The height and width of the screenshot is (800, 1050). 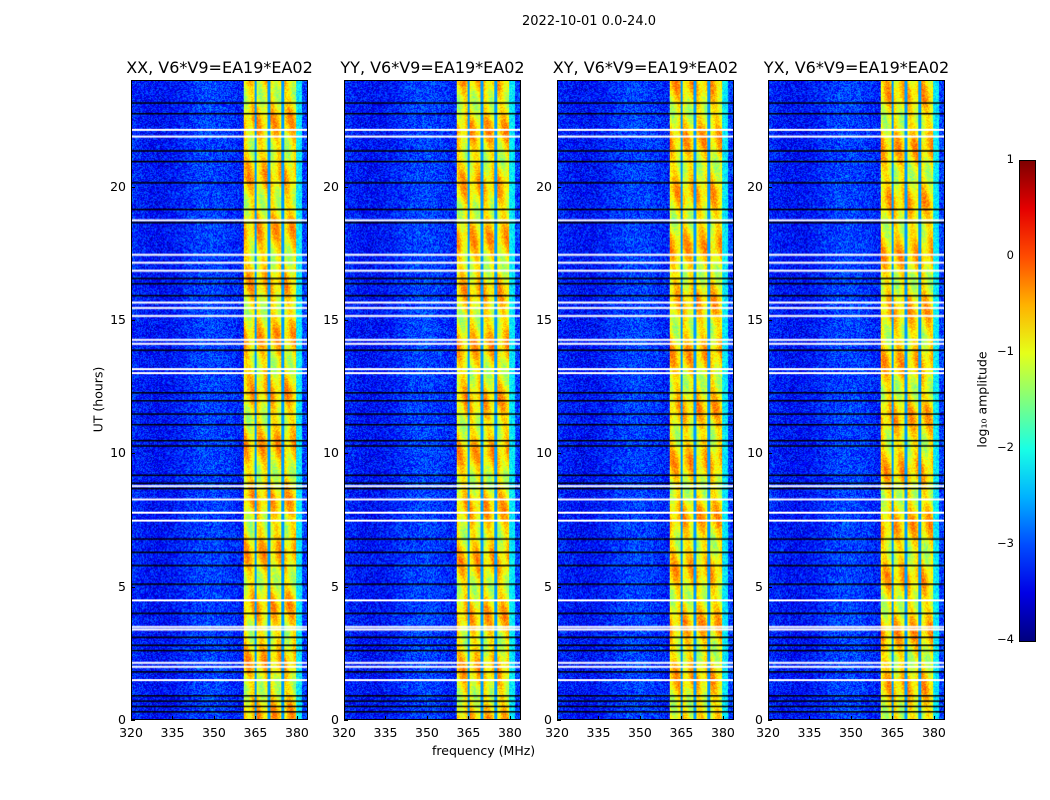 What do you see at coordinates (484, 750) in the screenshot?
I see `x-axis-label: frequency (MHz)` at bounding box center [484, 750].